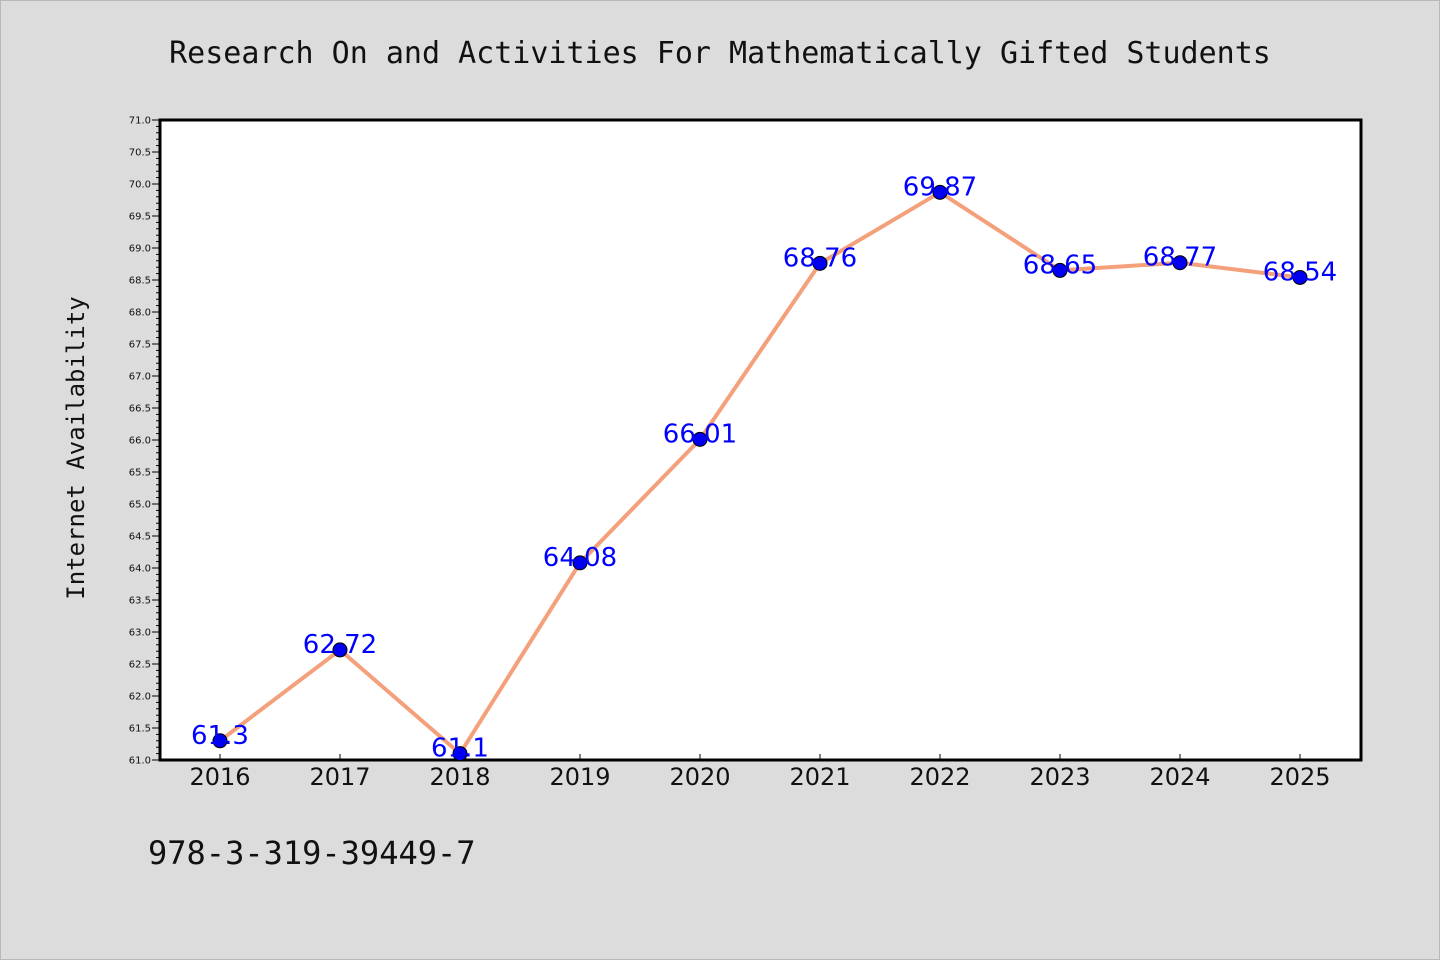 Image resolution: width=1440 pixels, height=960 pixels. I want to click on y-tick-label: 66.5, so click(140, 409).